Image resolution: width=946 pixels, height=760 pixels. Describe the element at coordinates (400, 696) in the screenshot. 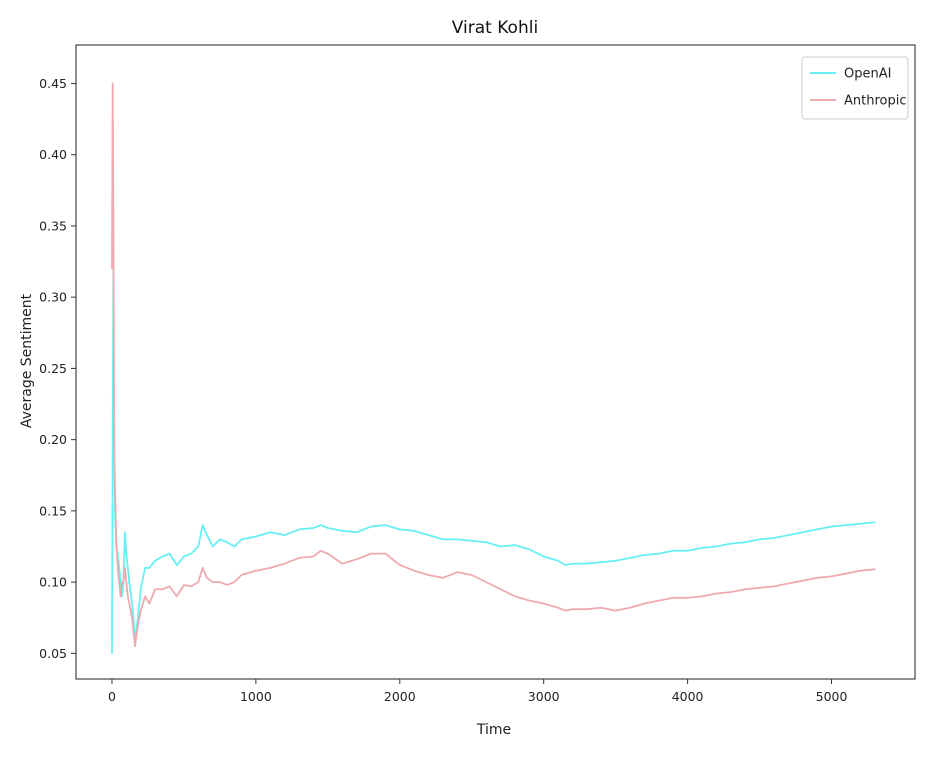

I see `x-tick-label: 2000` at that location.